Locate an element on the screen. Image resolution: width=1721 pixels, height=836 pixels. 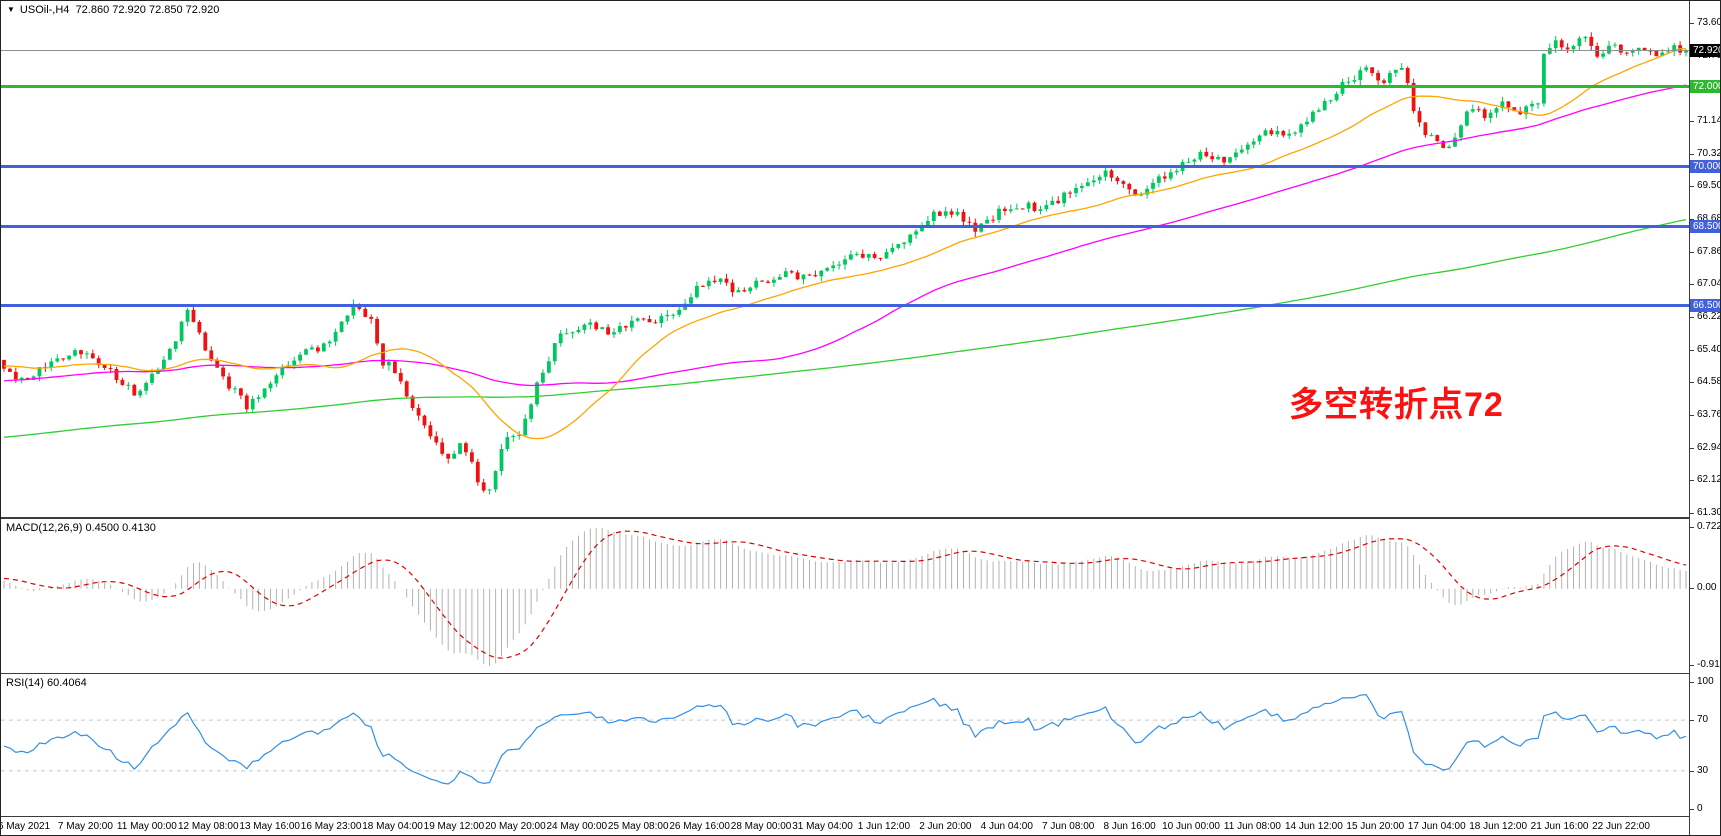
collapse-arrow-icon: ▼ is located at coordinates (11, 9).